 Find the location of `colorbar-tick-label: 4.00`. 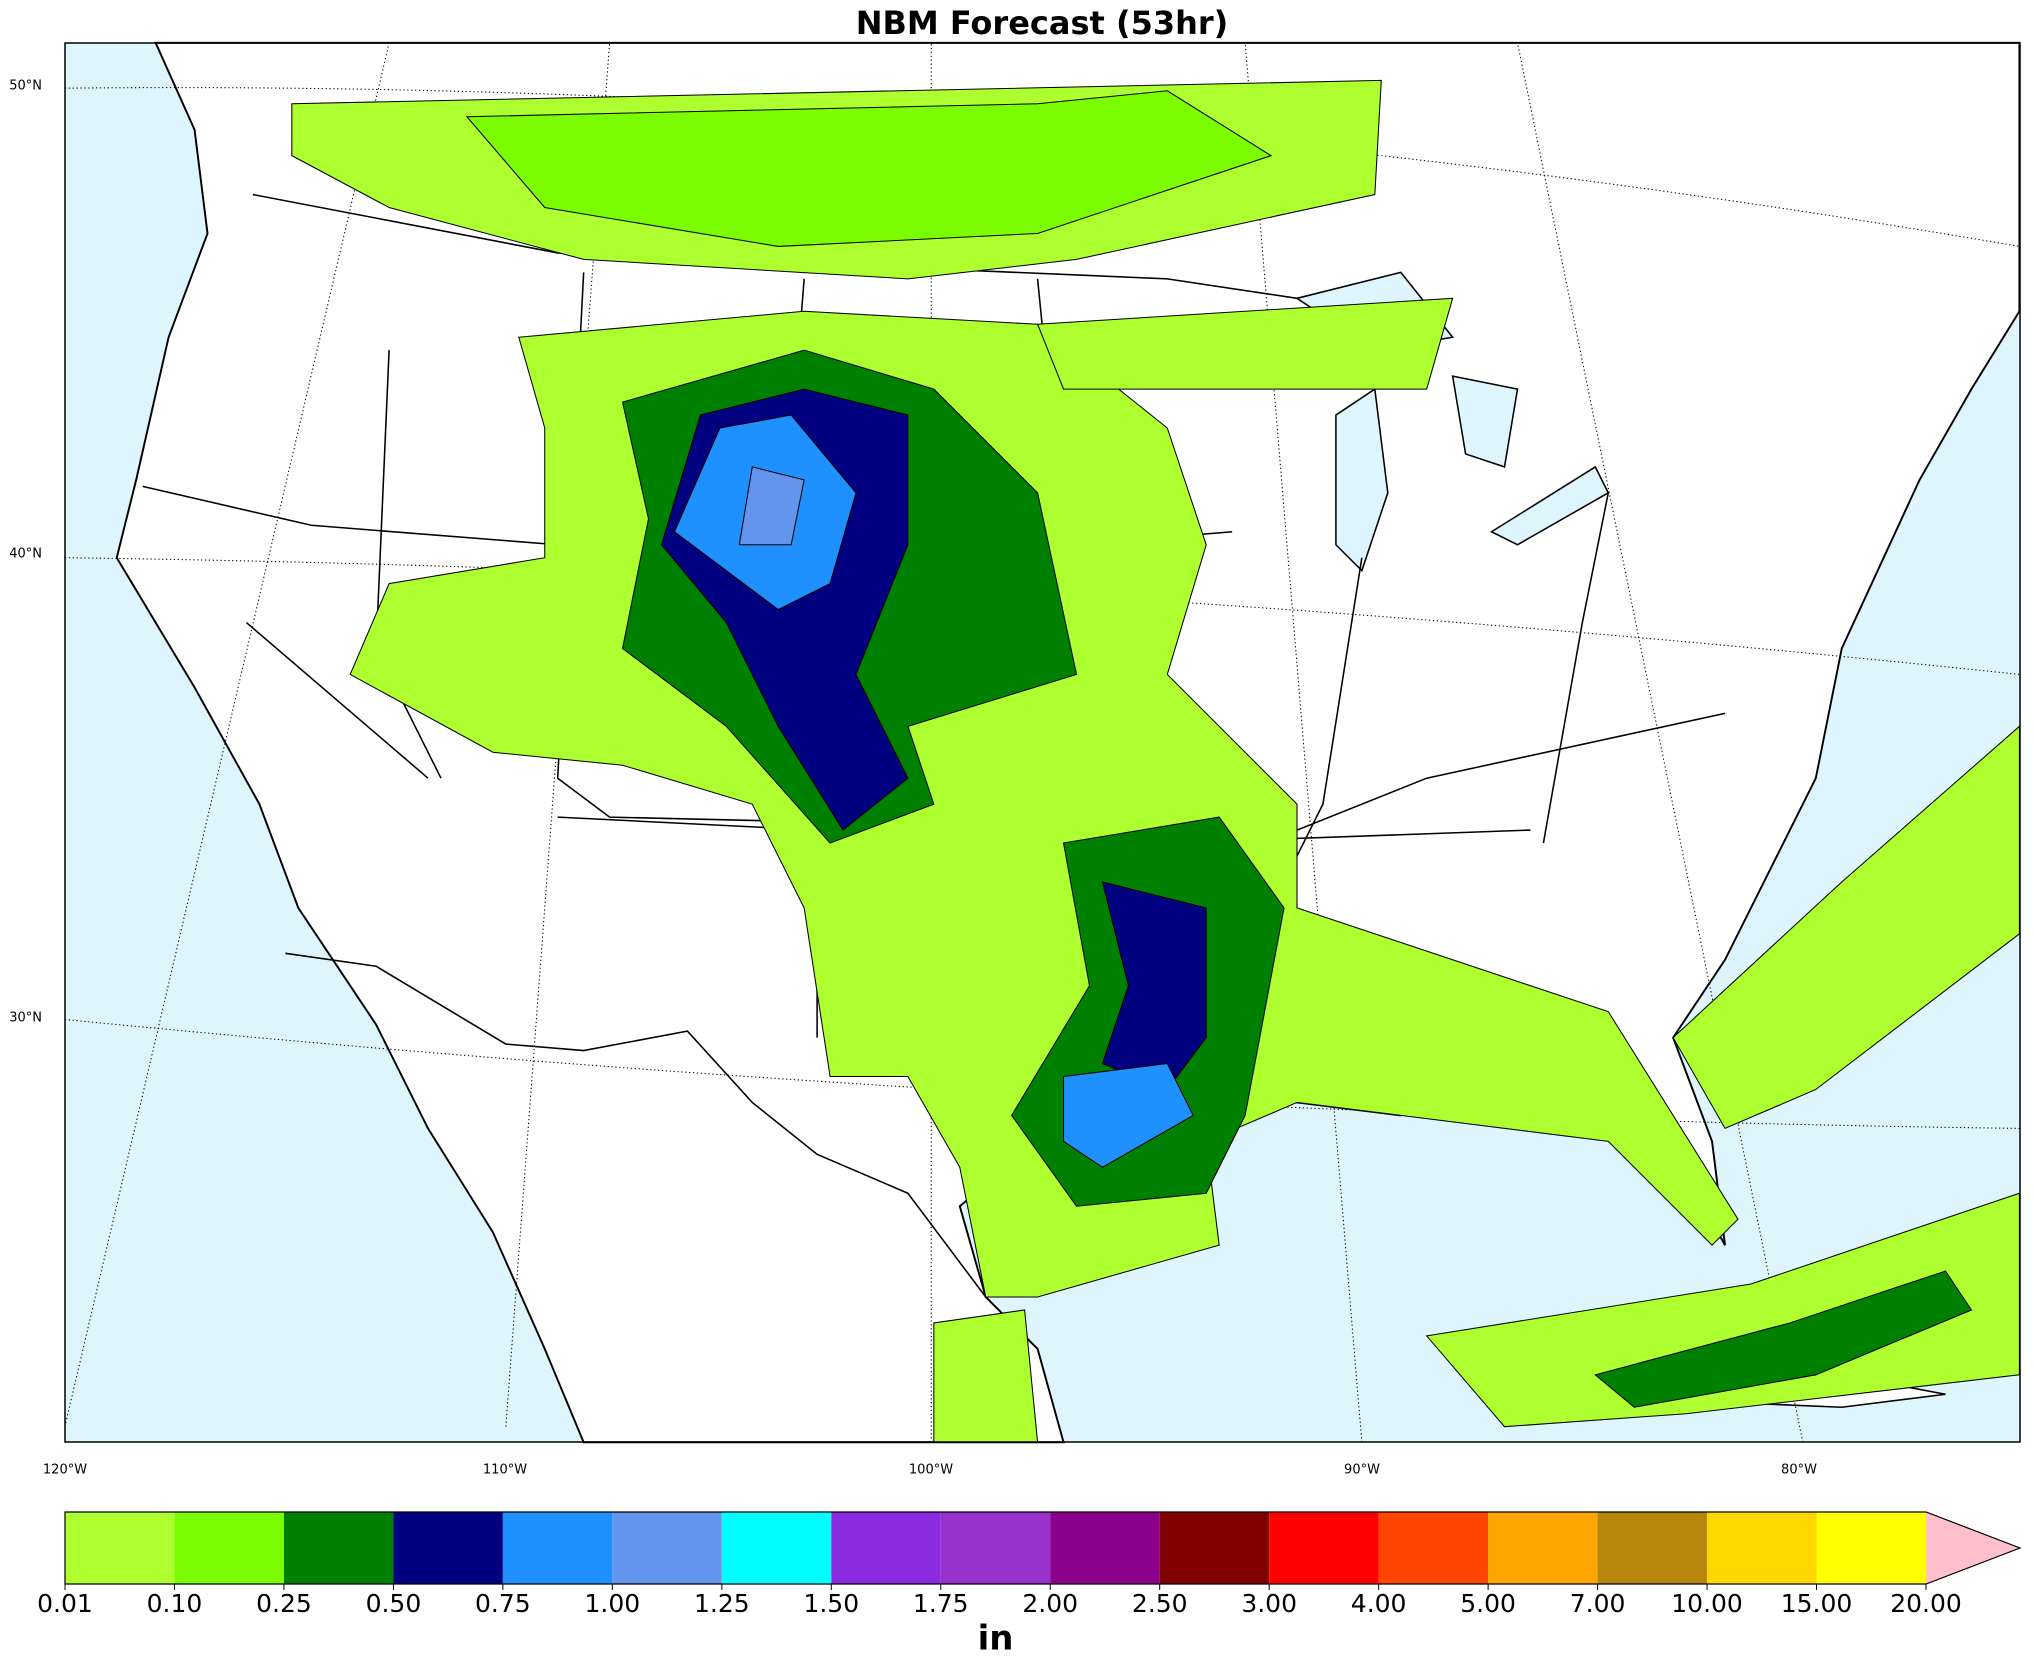

colorbar-tick-label: 4.00 is located at coordinates (1379, 1603).